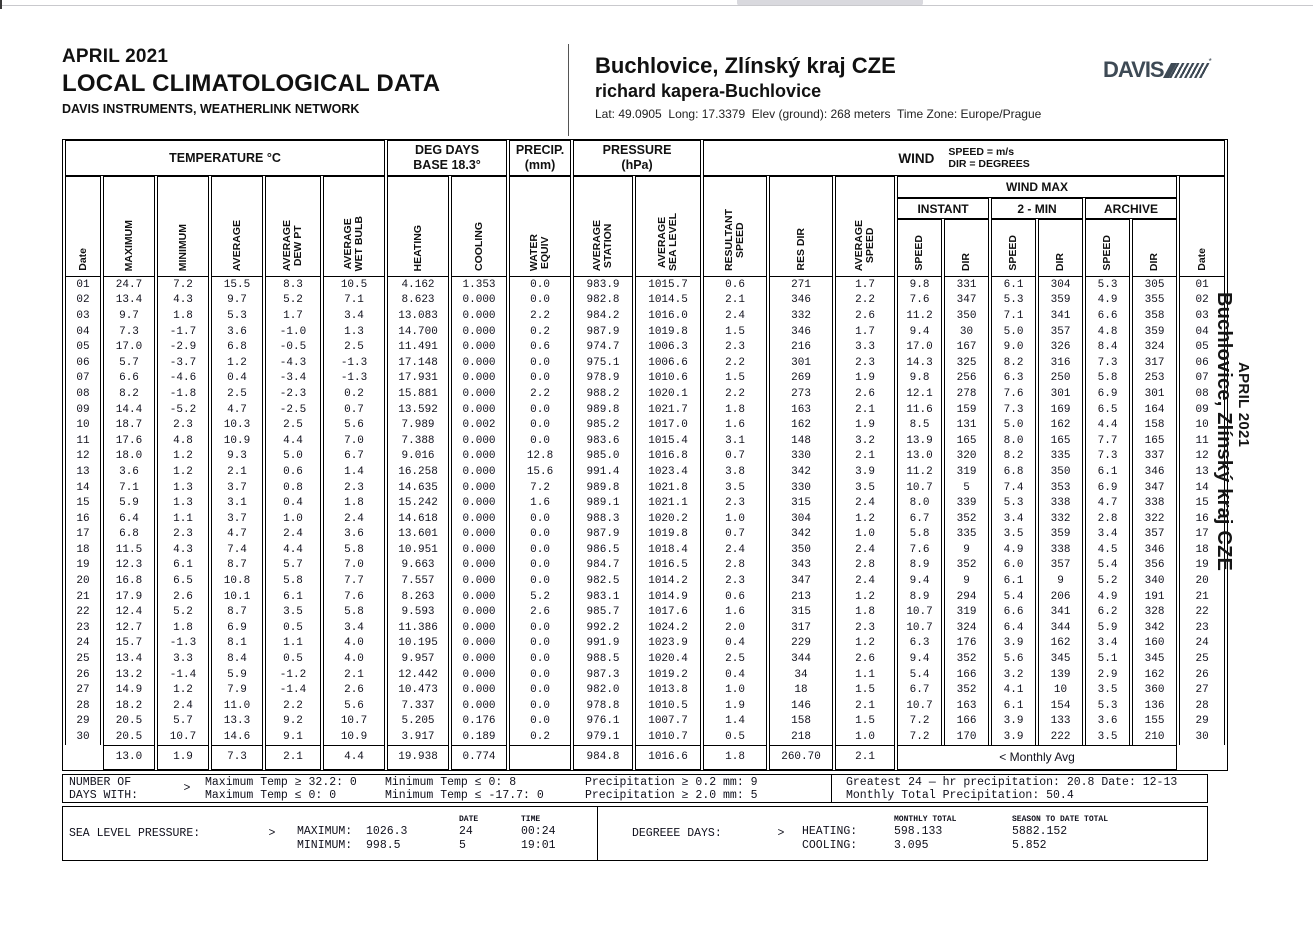 Image resolution: width=1313 pixels, height=929 pixels. Describe the element at coordinates (735, 347) in the screenshot. I see `table-cell: 2.3` at that location.